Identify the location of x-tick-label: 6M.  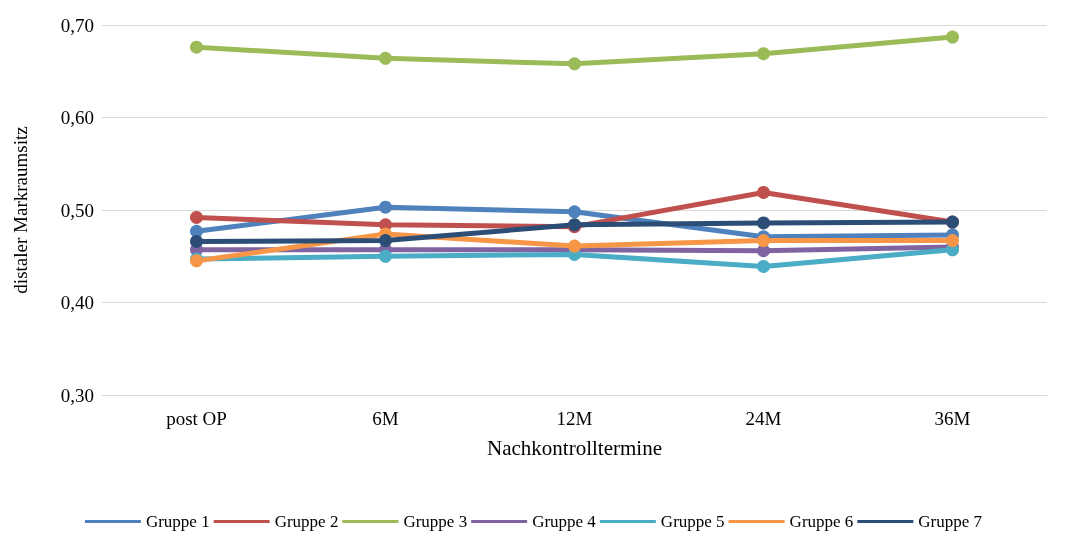
(385, 418).